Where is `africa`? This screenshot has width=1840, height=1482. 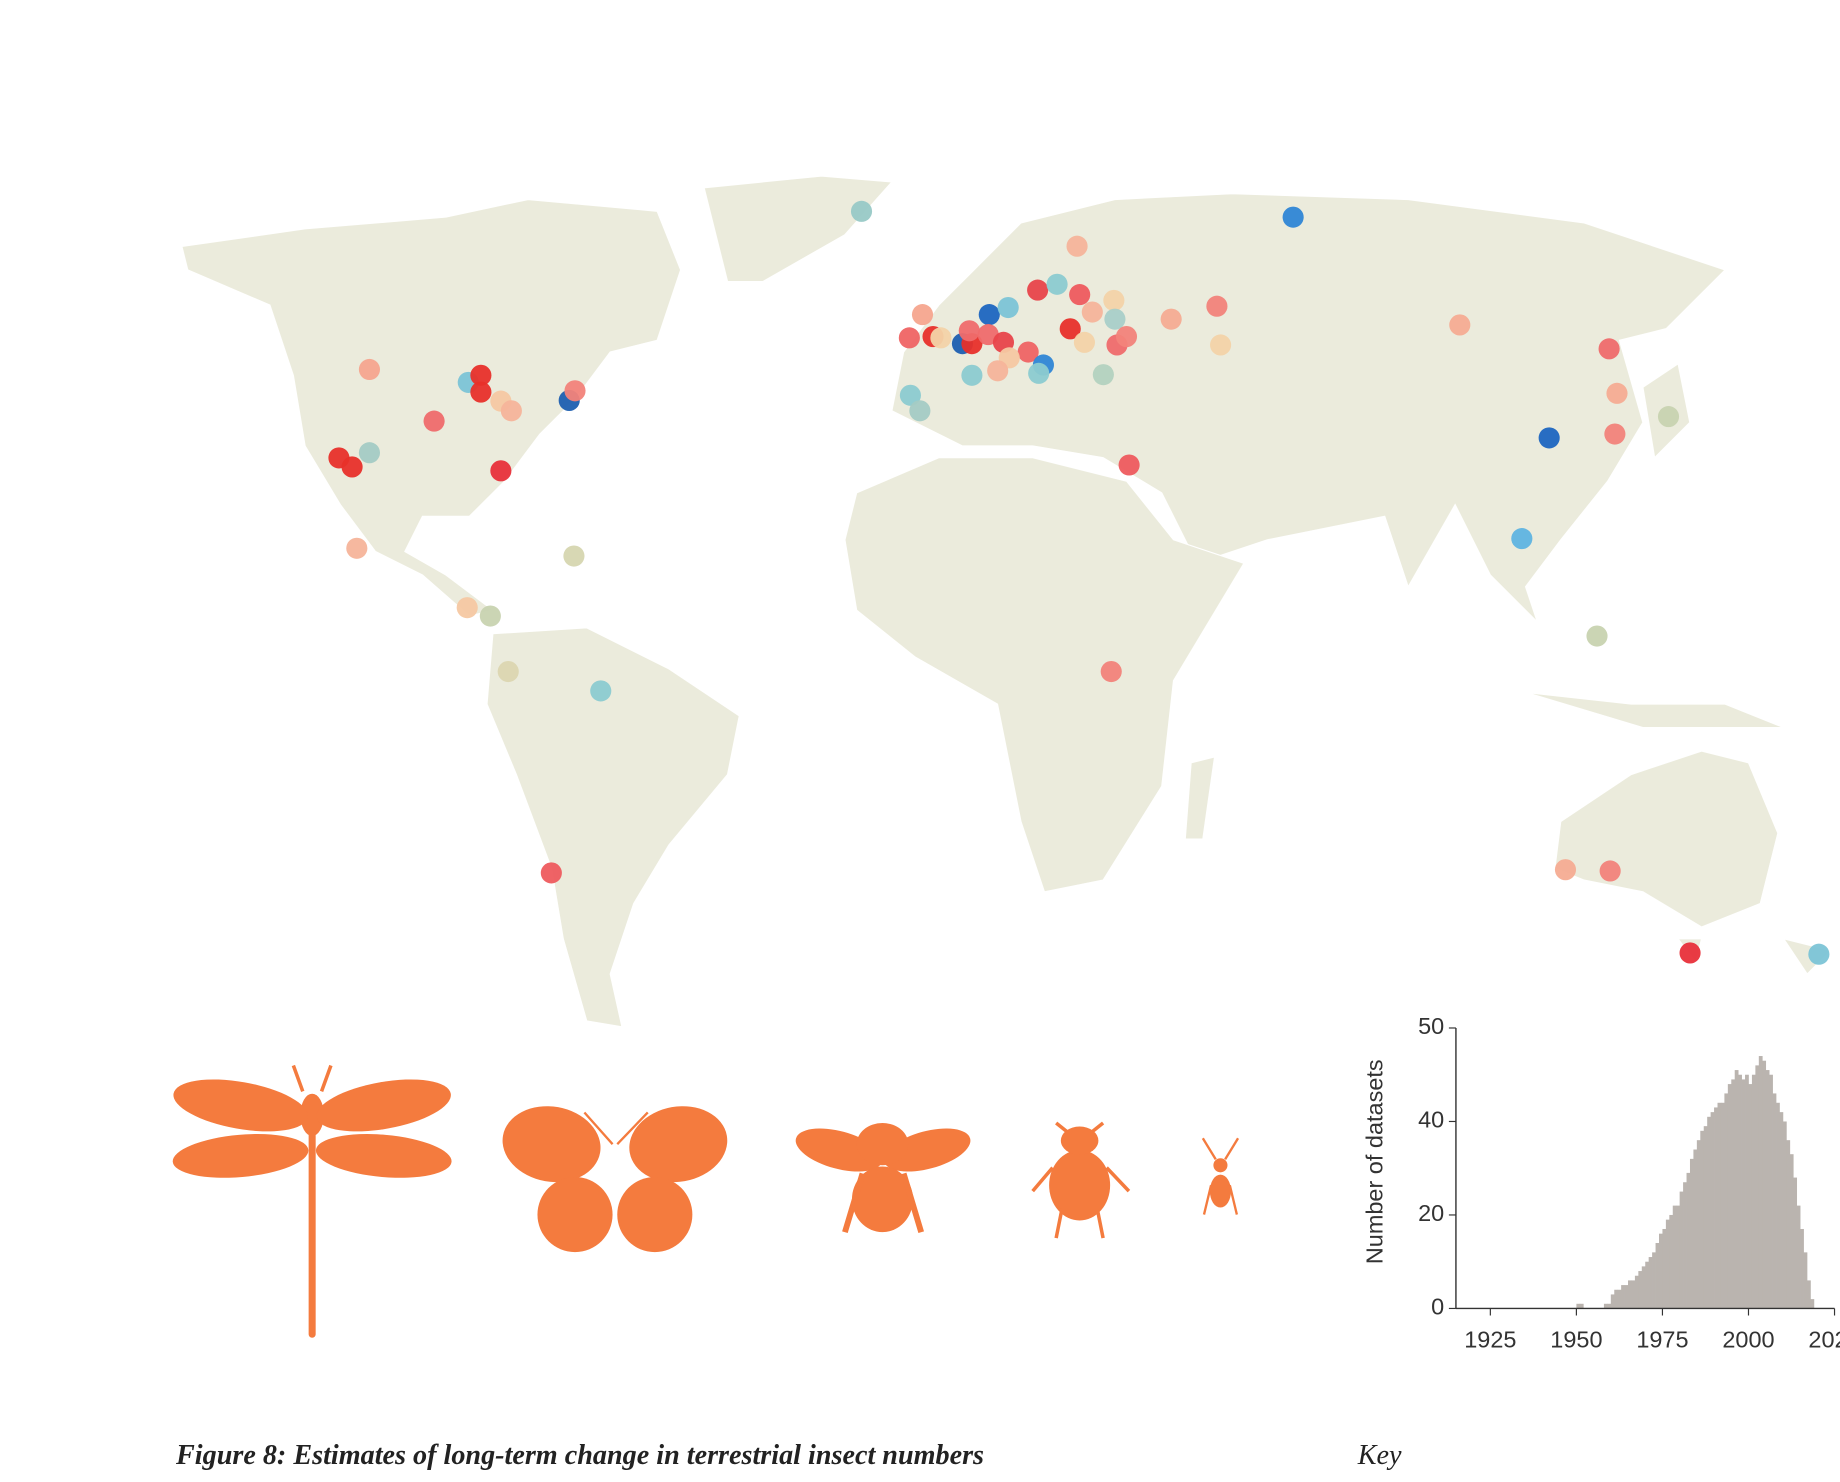 africa is located at coordinates (1044, 675).